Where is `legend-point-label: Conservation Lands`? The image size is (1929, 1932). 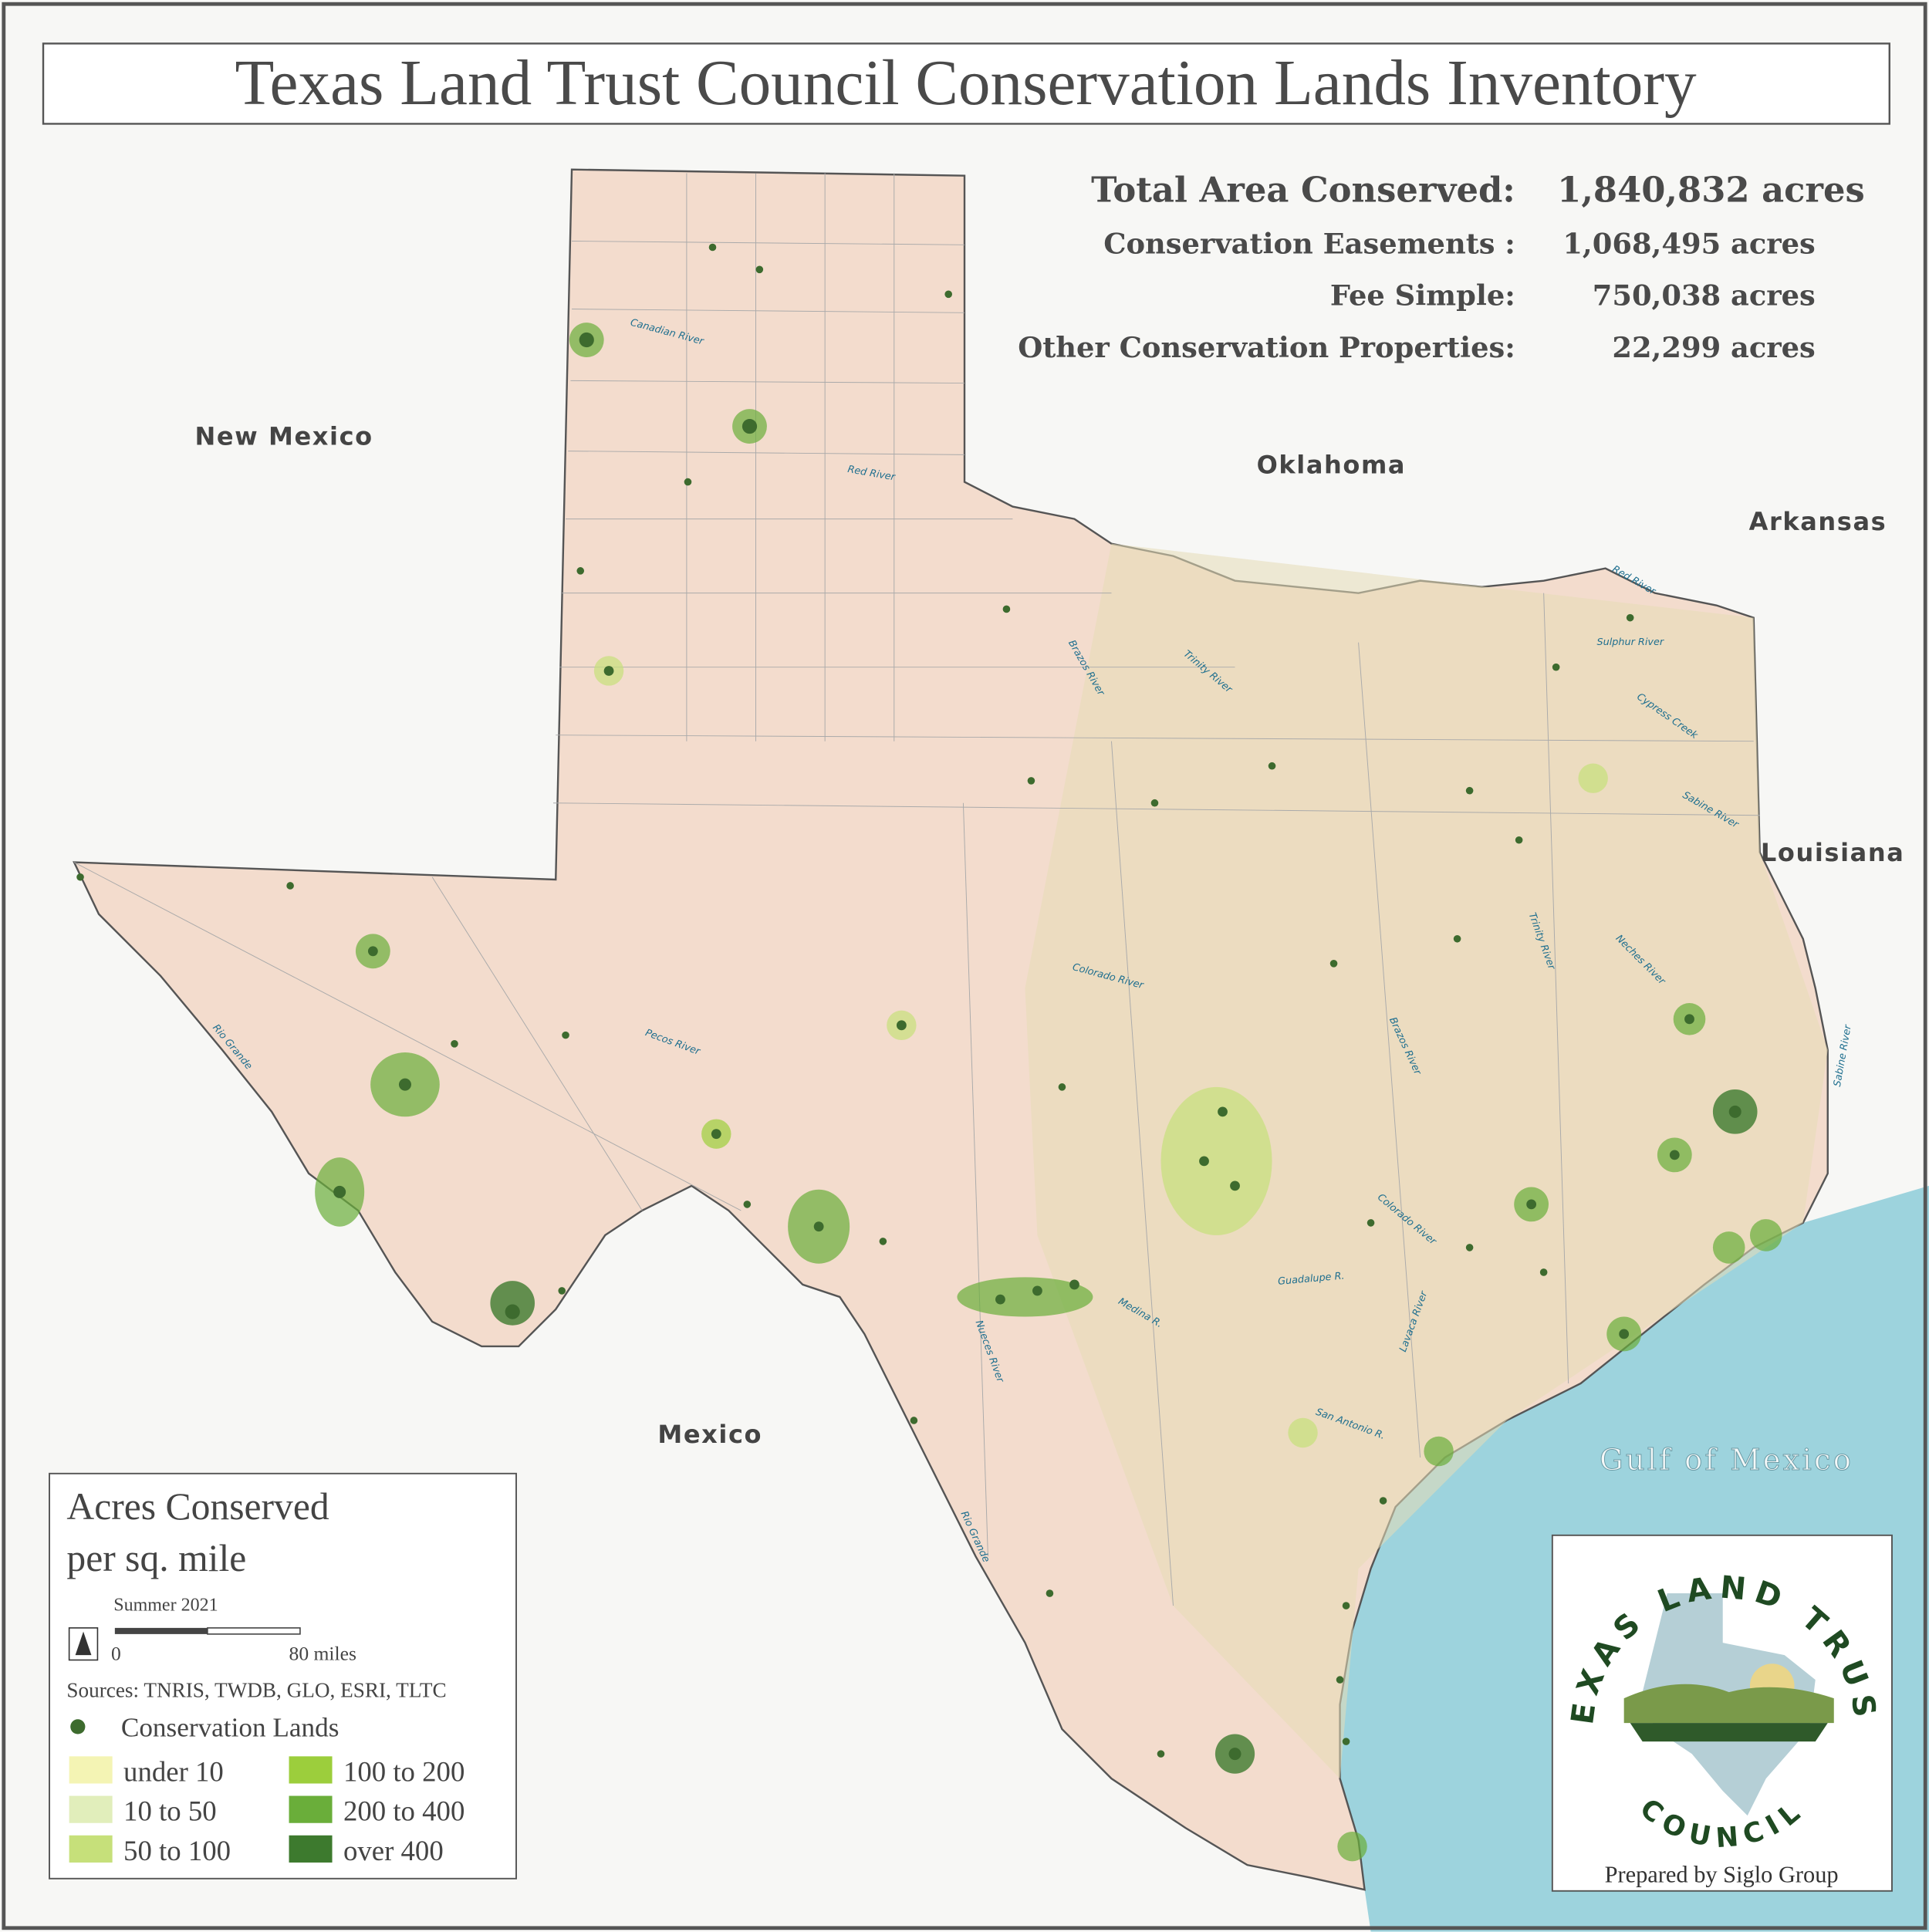
legend-point-label: Conservation Lands is located at coordinates (230, 1728).